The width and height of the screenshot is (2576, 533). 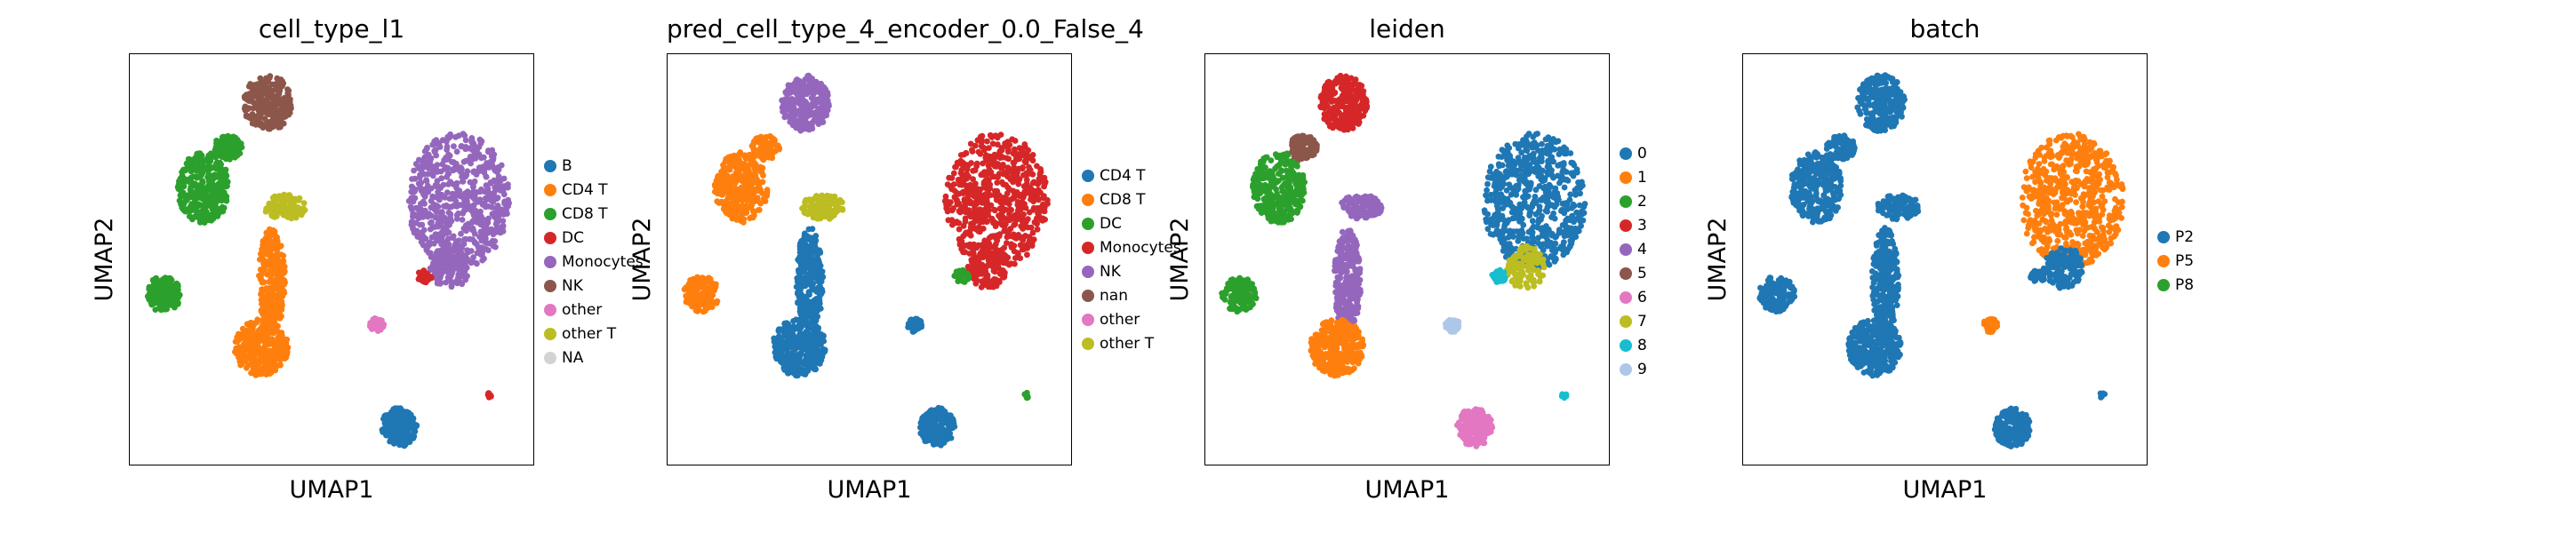 I want to click on legend-marker, so click(x=550, y=261).